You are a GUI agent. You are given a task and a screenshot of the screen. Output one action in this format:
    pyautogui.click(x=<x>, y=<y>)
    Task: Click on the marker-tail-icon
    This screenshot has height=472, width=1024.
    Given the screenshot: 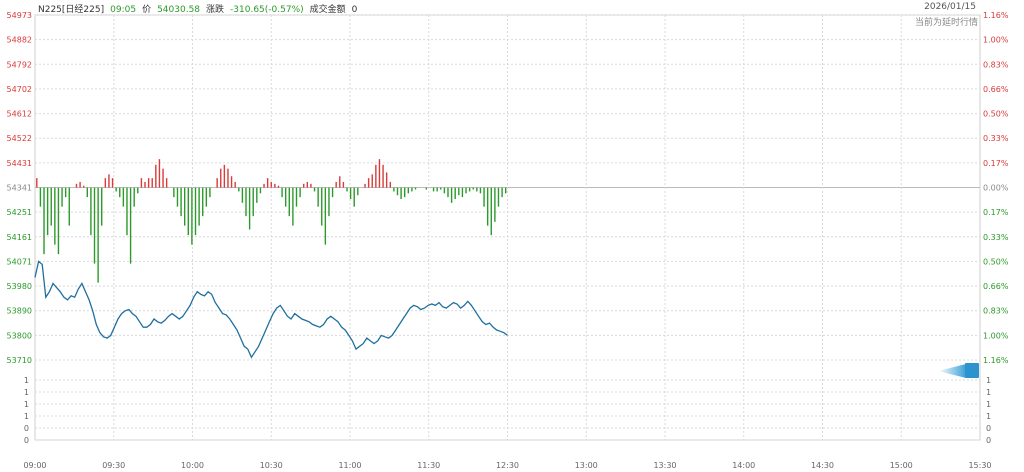 What is the action you would take?
    pyautogui.click(x=952, y=371)
    